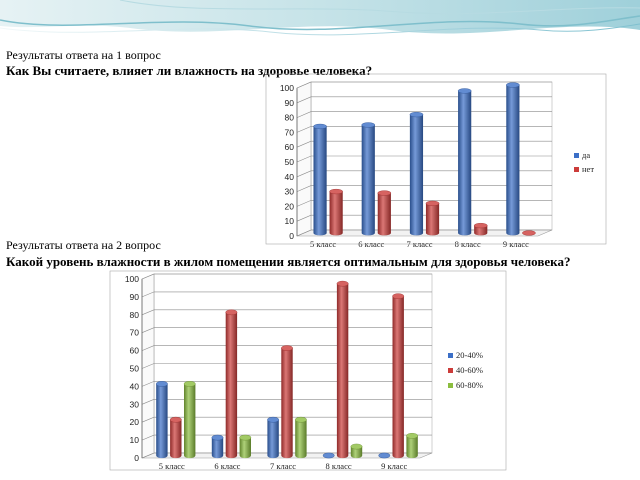 This screenshot has width=640, height=480. I want to click on chart1-y-tick-label: 70, so click(290, 132).